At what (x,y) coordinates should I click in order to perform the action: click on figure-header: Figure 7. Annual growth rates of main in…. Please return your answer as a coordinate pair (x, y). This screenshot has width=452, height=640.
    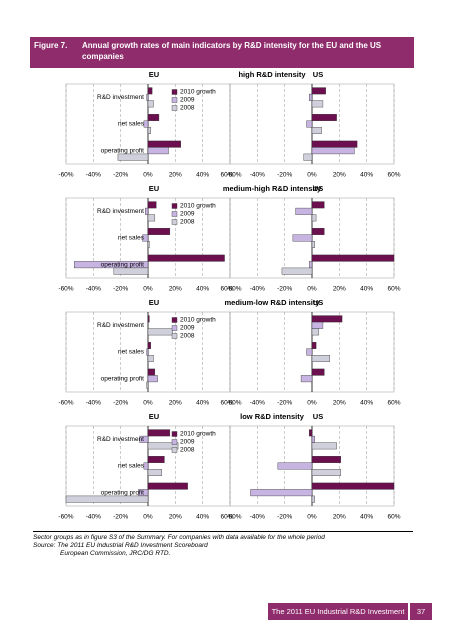
    Looking at the image, I should click on (222, 52).